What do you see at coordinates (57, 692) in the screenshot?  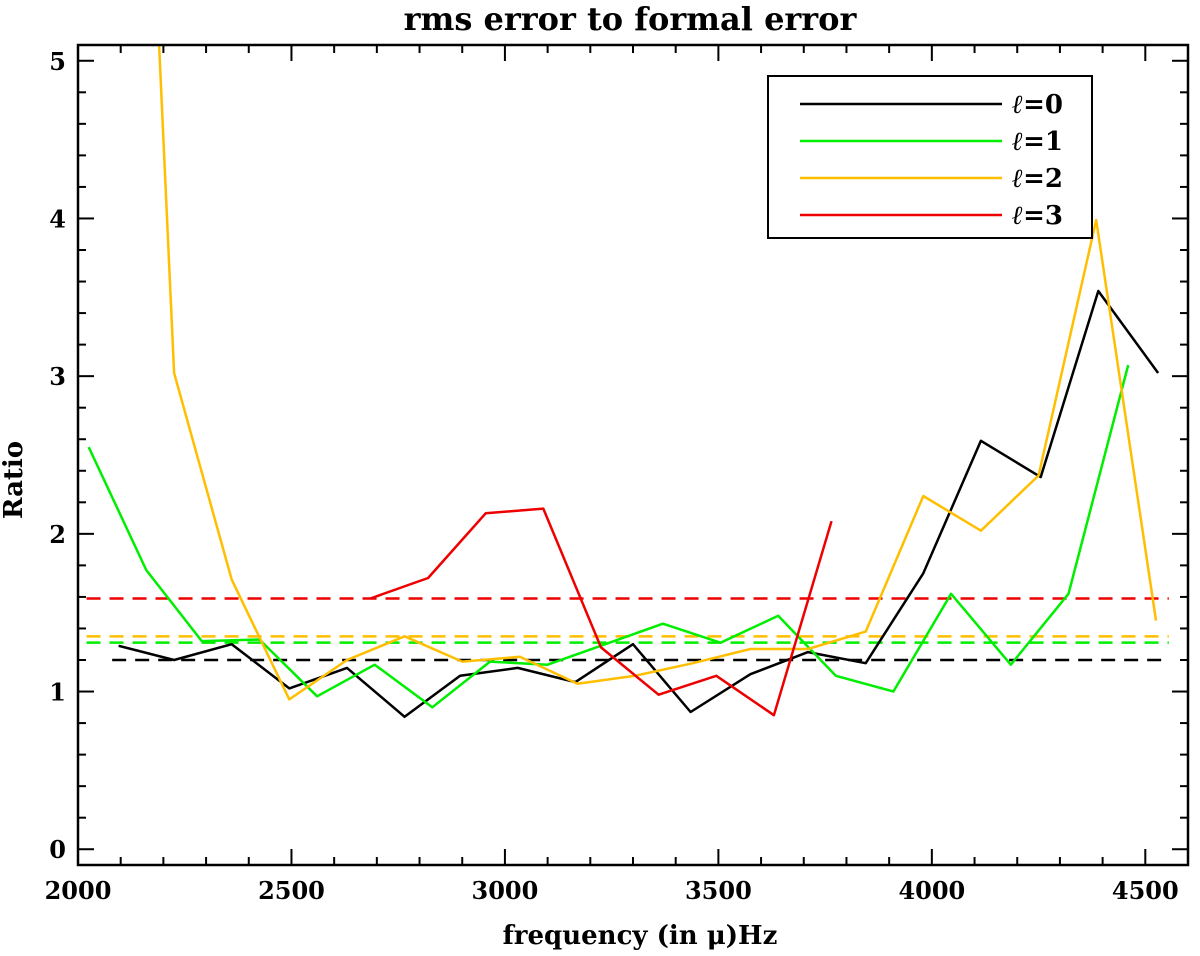 I see `y-tick-label: 1` at bounding box center [57, 692].